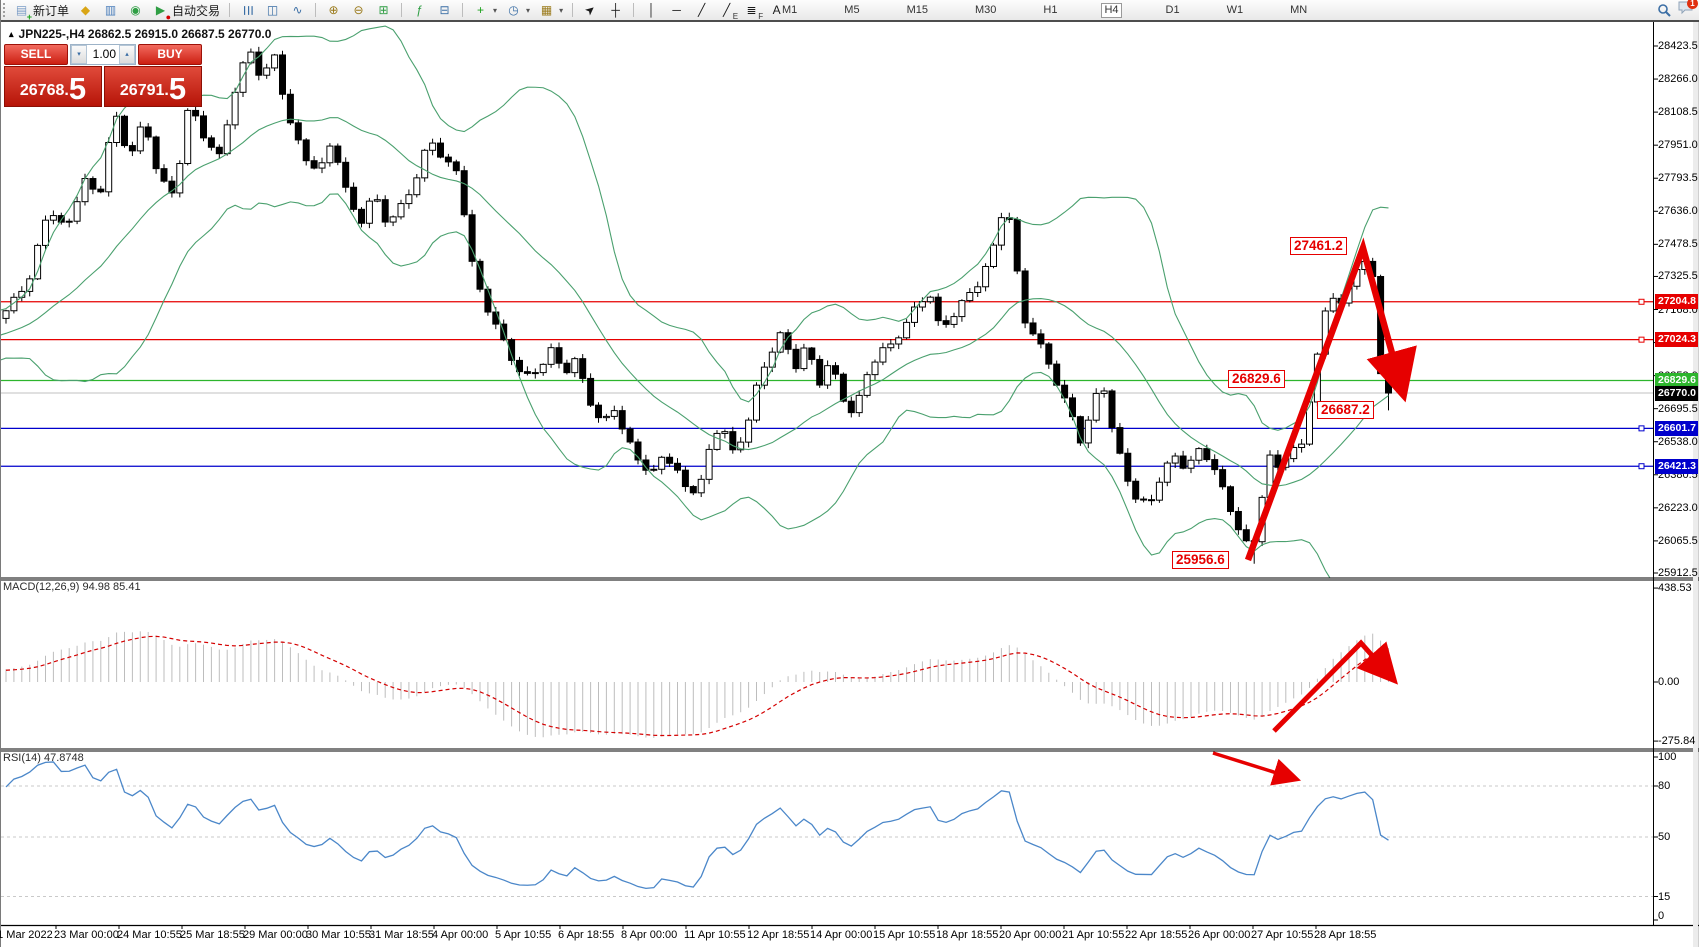 The image size is (1699, 947). I want to click on macd-axis-label: 0.00, so click(1669, 682).